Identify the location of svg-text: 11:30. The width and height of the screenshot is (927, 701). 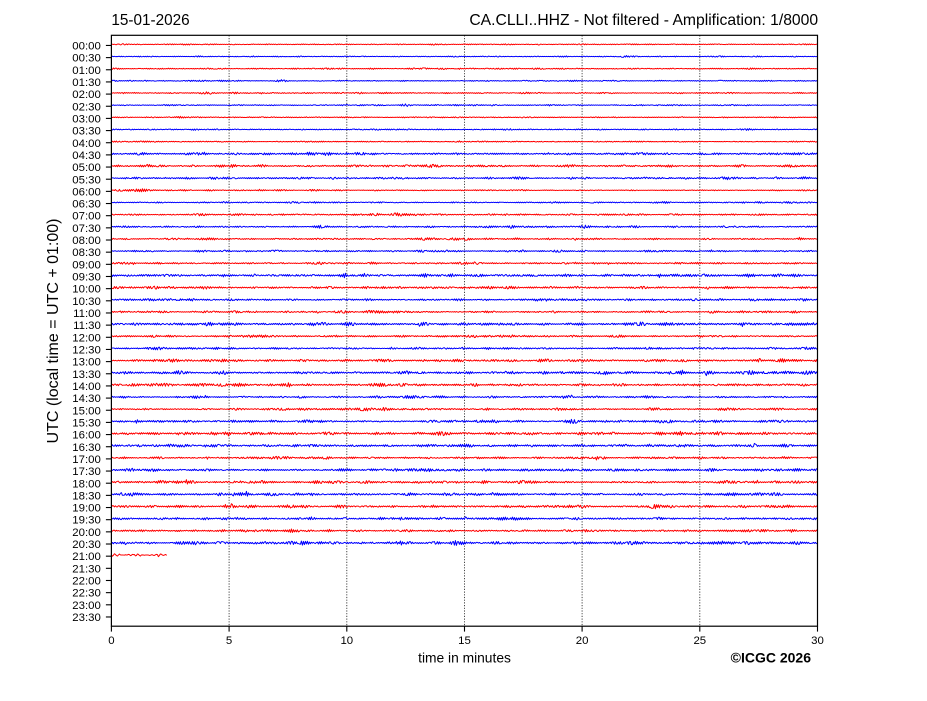
(87, 326).